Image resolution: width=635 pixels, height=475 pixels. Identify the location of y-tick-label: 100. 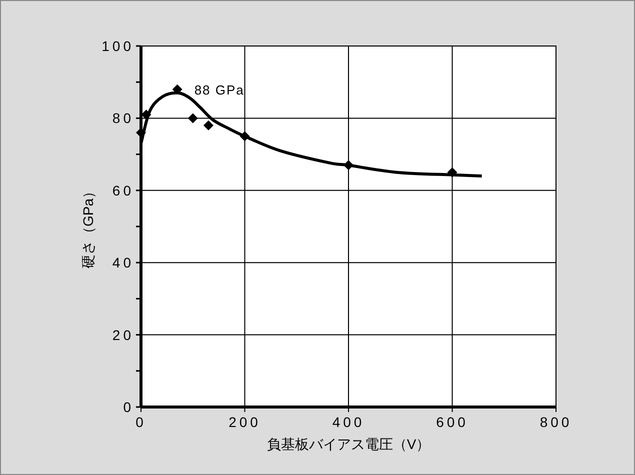
(118, 46).